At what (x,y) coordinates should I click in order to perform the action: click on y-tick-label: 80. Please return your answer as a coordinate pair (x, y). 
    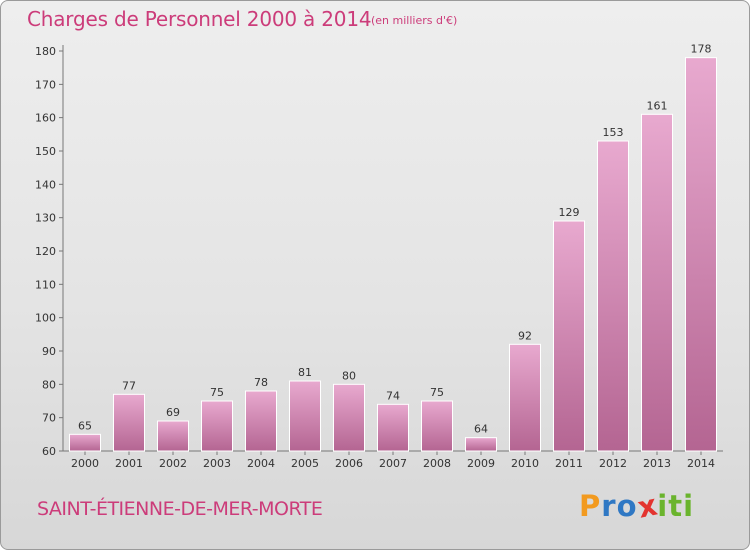
    Looking at the image, I should click on (49, 384).